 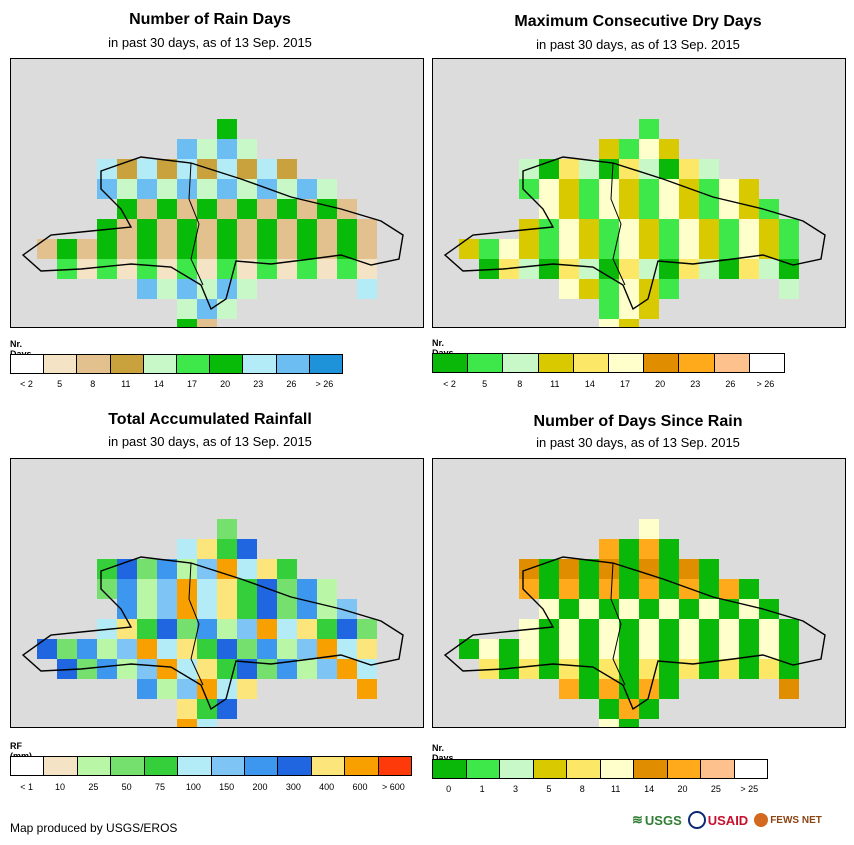 What do you see at coordinates (192, 384) in the screenshot?
I see `legend-label: 17` at bounding box center [192, 384].